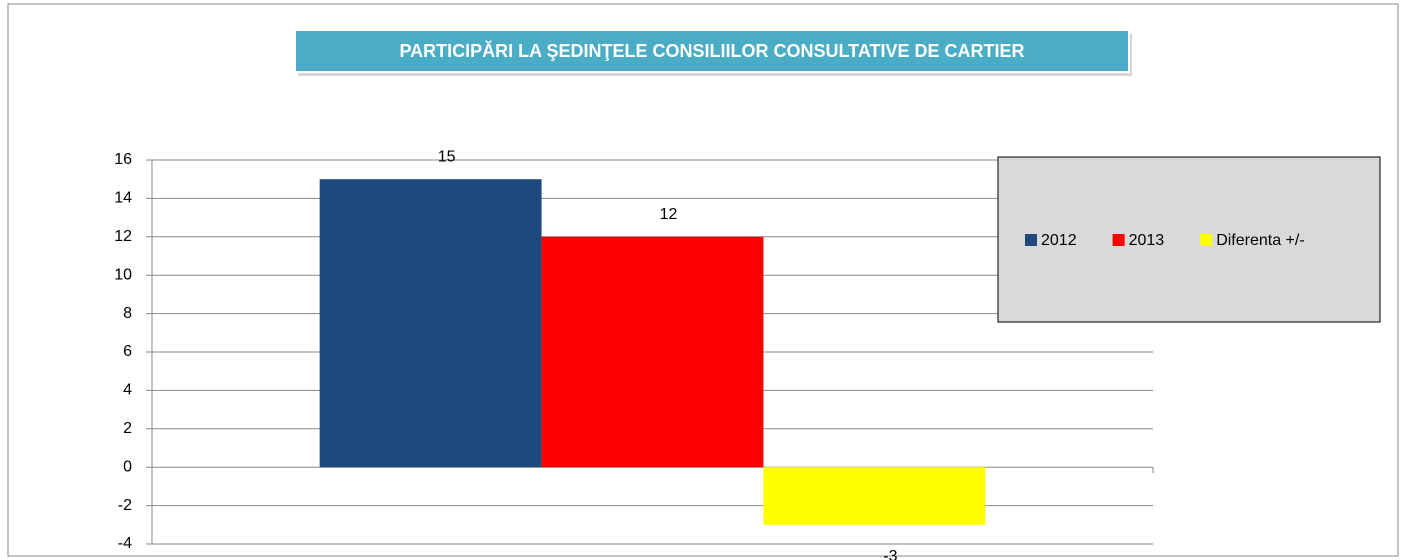 The height and width of the screenshot is (560, 1403). What do you see at coordinates (125, 543) in the screenshot?
I see `y-tick-label: -4` at bounding box center [125, 543].